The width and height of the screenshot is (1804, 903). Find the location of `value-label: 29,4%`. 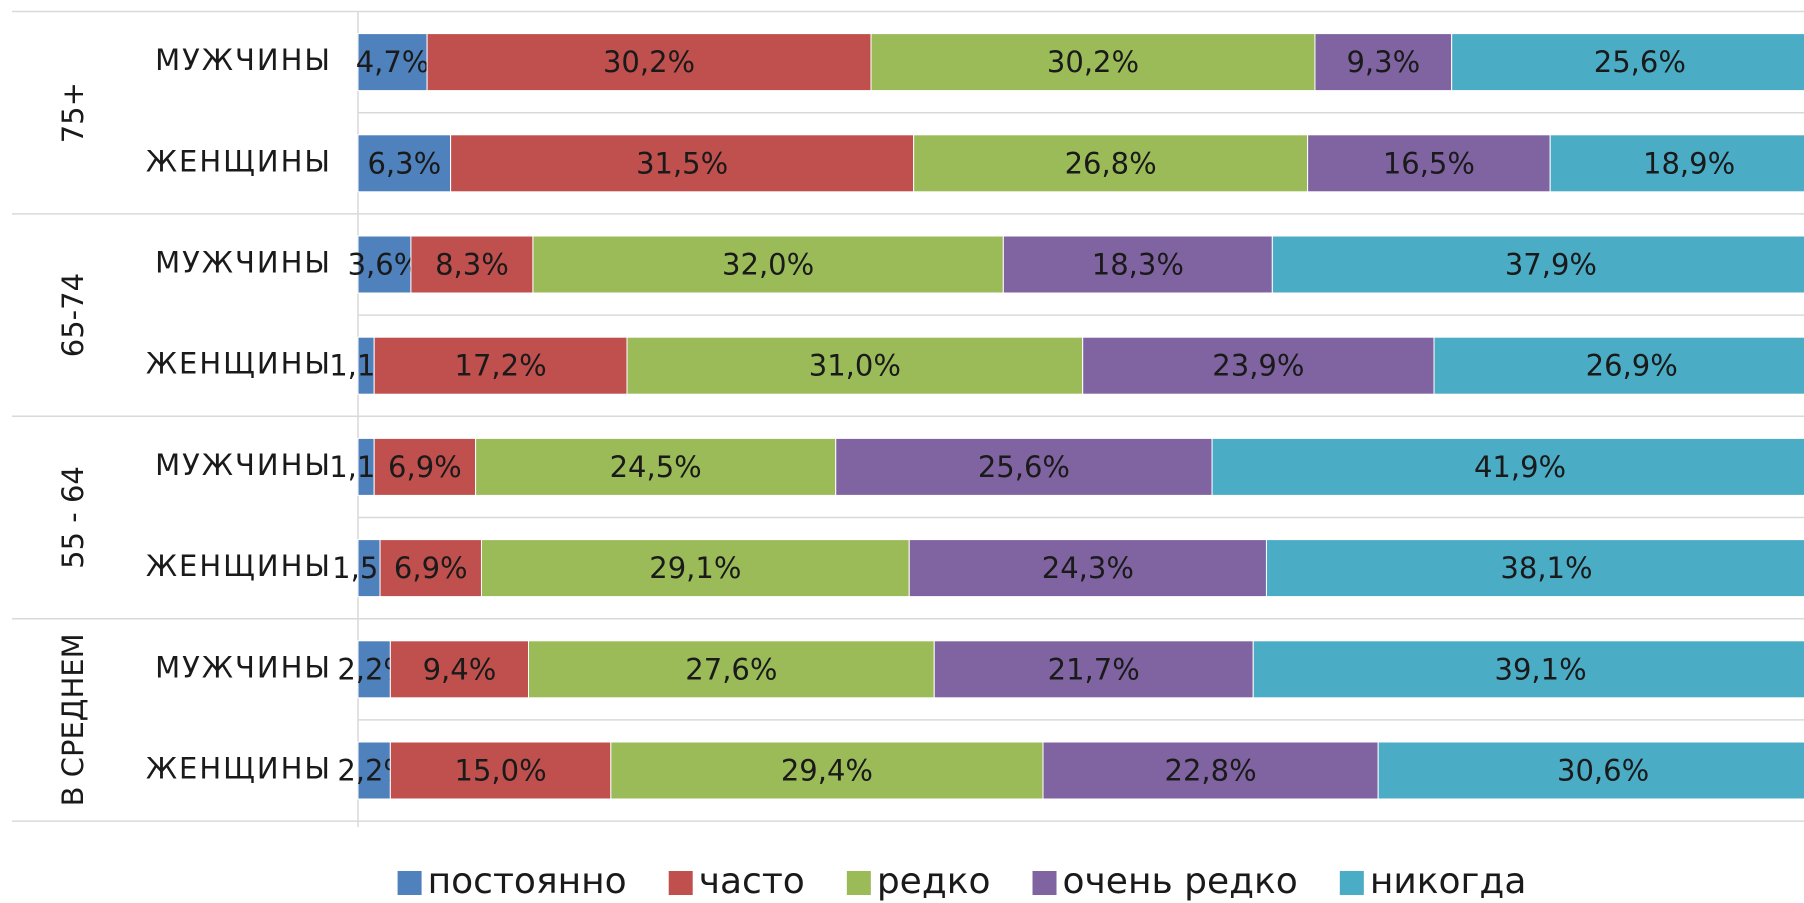

value-label: 29,4% is located at coordinates (827, 771).